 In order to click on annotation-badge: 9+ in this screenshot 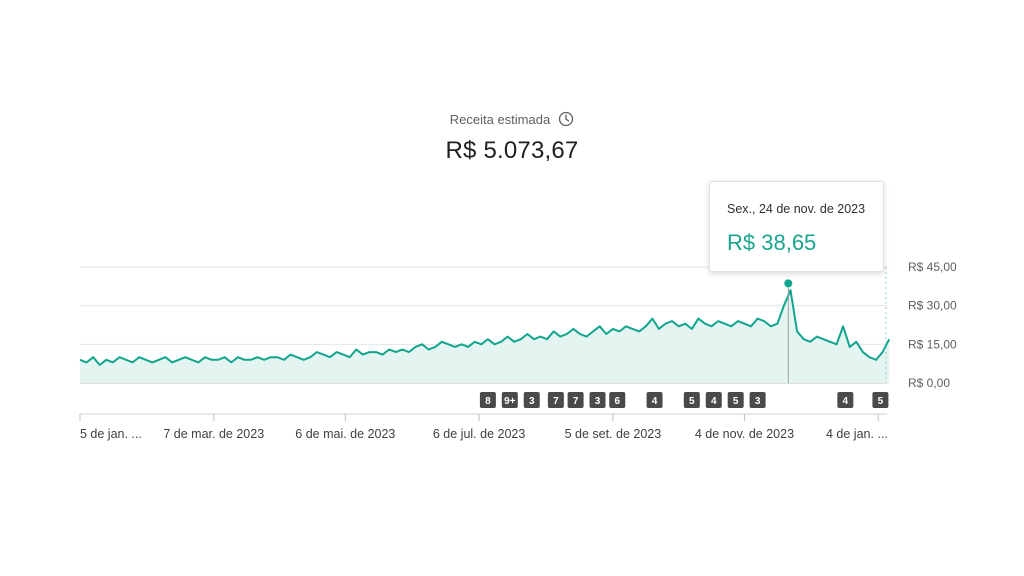, I will do `click(509, 400)`.